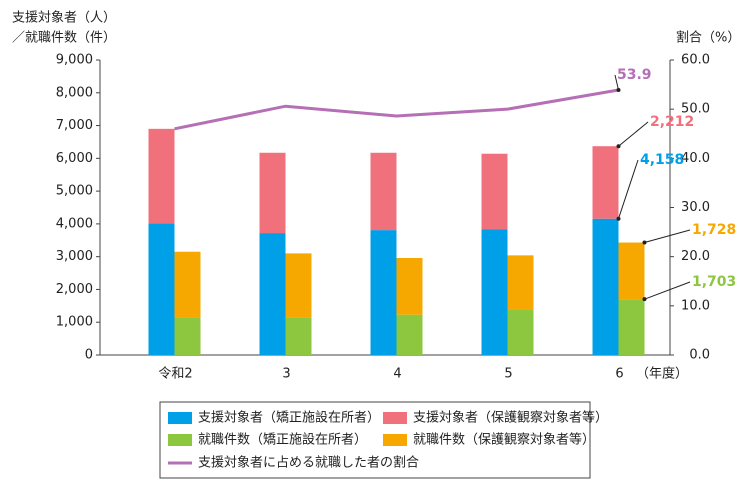 The width and height of the screenshot is (750, 495). Describe the element at coordinates (74, 223) in the screenshot. I see `y-tick-label: 4,000` at that location.